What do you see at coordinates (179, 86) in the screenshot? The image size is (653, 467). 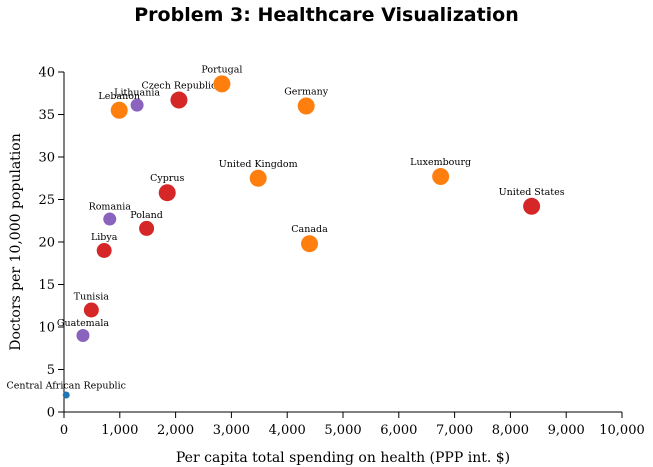 I see `data-point-label: Czech Republic` at bounding box center [179, 86].